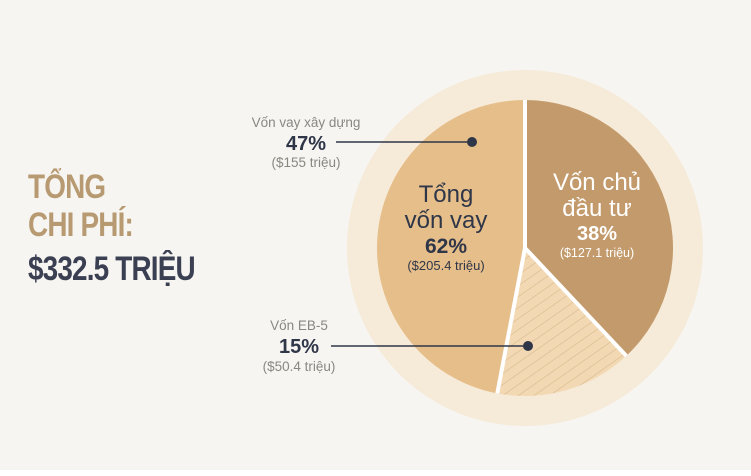 Image resolution: width=751 pixels, height=476 pixels. I want to click on total-cost-line1: TỔNG, so click(67, 187).